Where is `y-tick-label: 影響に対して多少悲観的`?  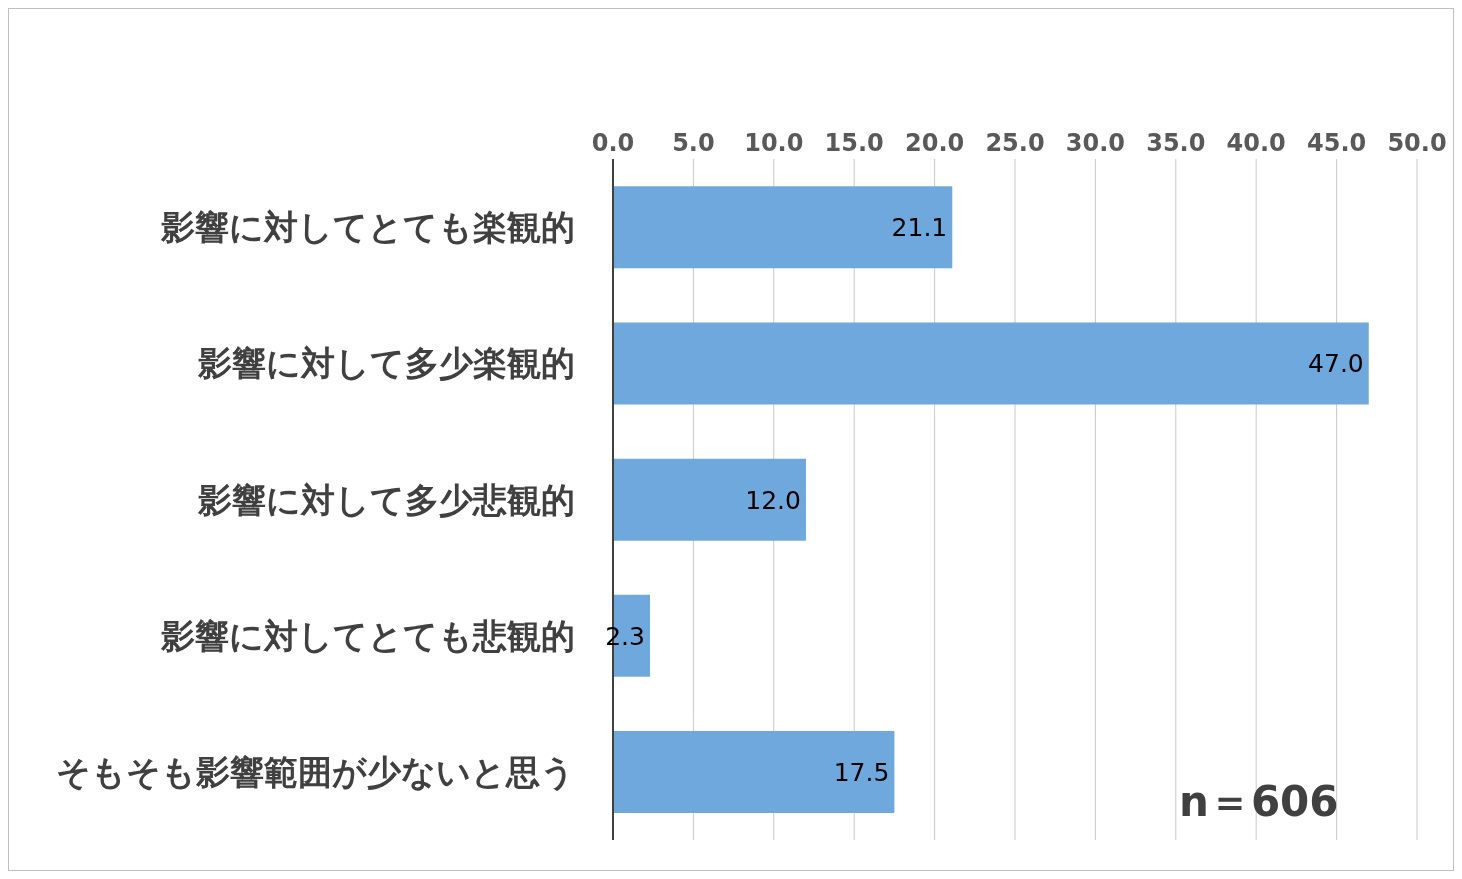
y-tick-label: 影響に対して多少悲観的 is located at coordinates (386, 499).